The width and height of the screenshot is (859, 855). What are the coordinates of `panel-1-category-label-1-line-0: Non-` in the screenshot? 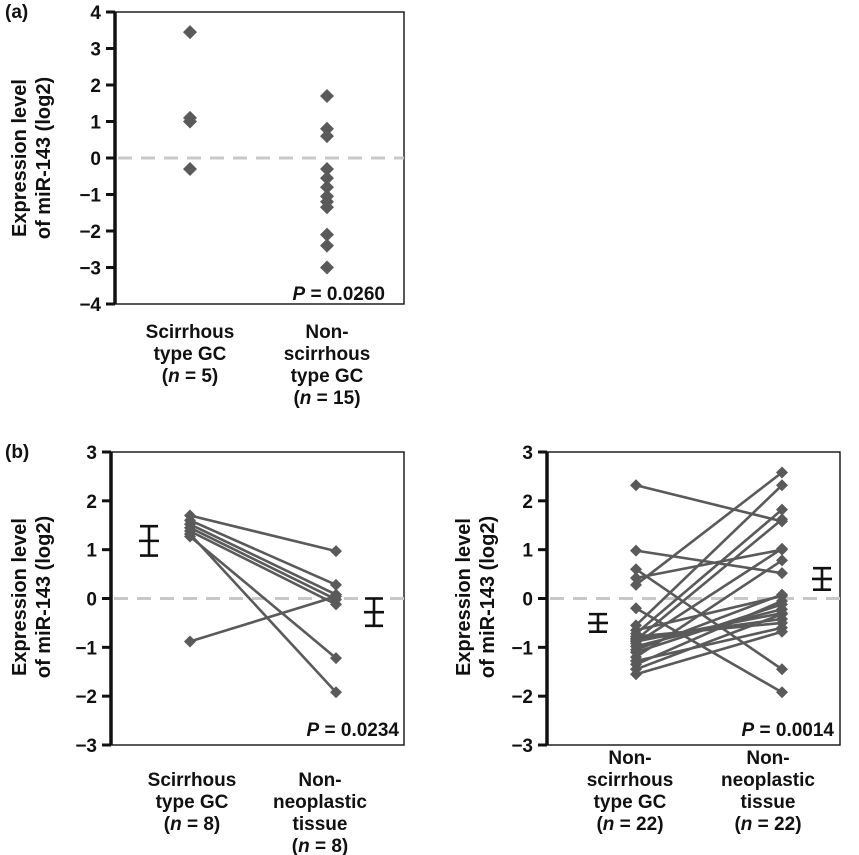 It's located at (319, 780).